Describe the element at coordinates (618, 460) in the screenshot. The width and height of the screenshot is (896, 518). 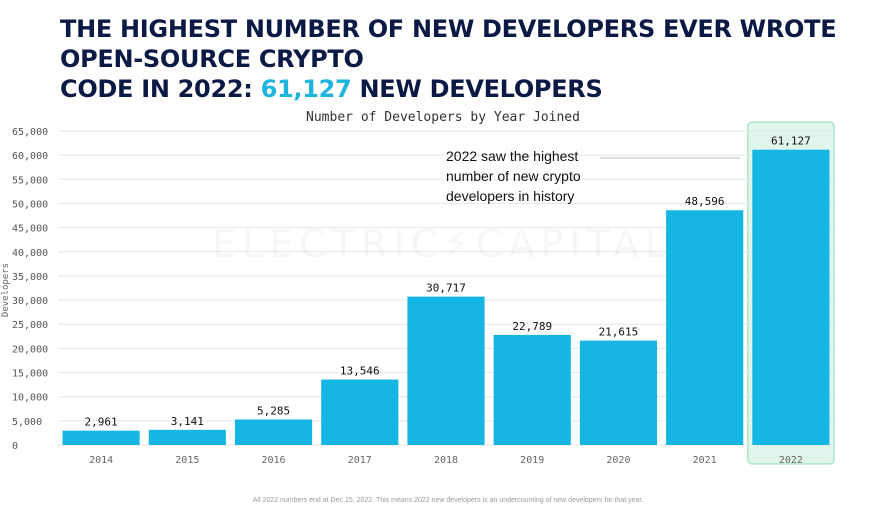
I see `x-tick-label-2020: 2020` at that location.